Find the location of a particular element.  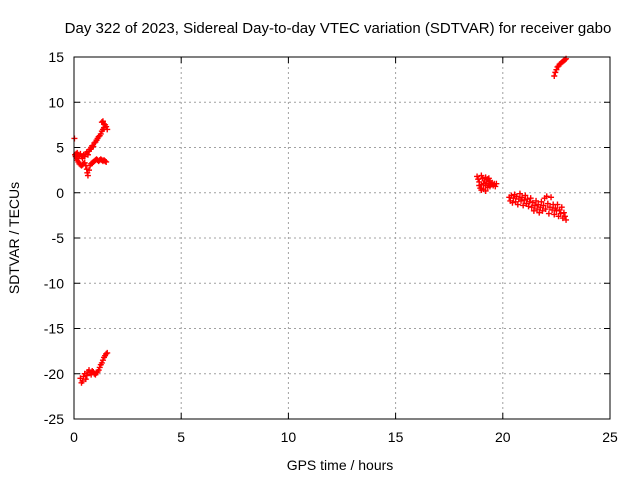

y-tick-label: -5 is located at coordinates (58, 238).